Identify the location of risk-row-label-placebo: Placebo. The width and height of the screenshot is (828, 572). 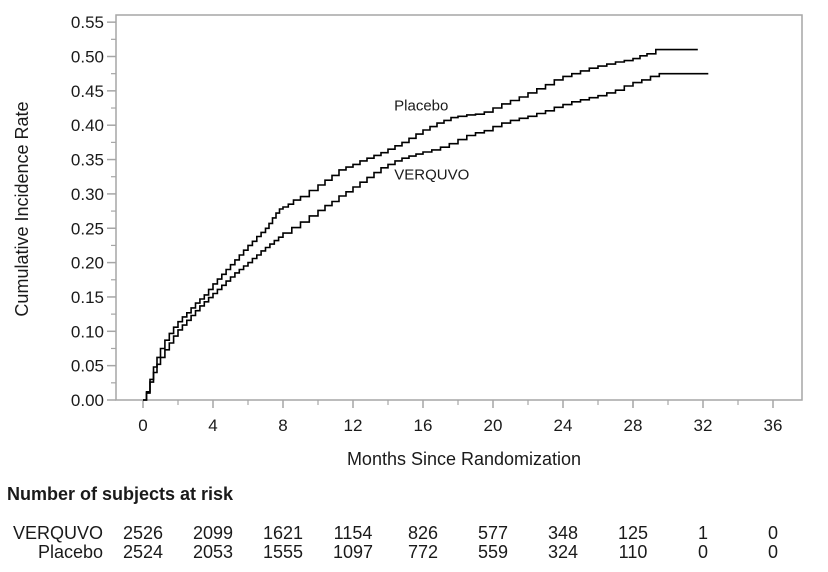
(70, 552).